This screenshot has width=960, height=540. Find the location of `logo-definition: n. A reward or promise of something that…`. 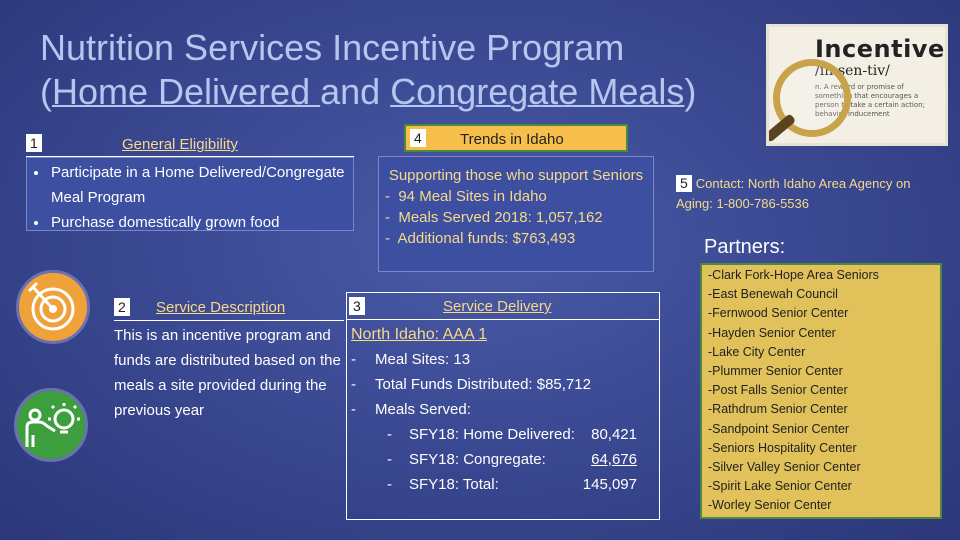

logo-definition: n. A reward or promise of something that… is located at coordinates (870, 100).